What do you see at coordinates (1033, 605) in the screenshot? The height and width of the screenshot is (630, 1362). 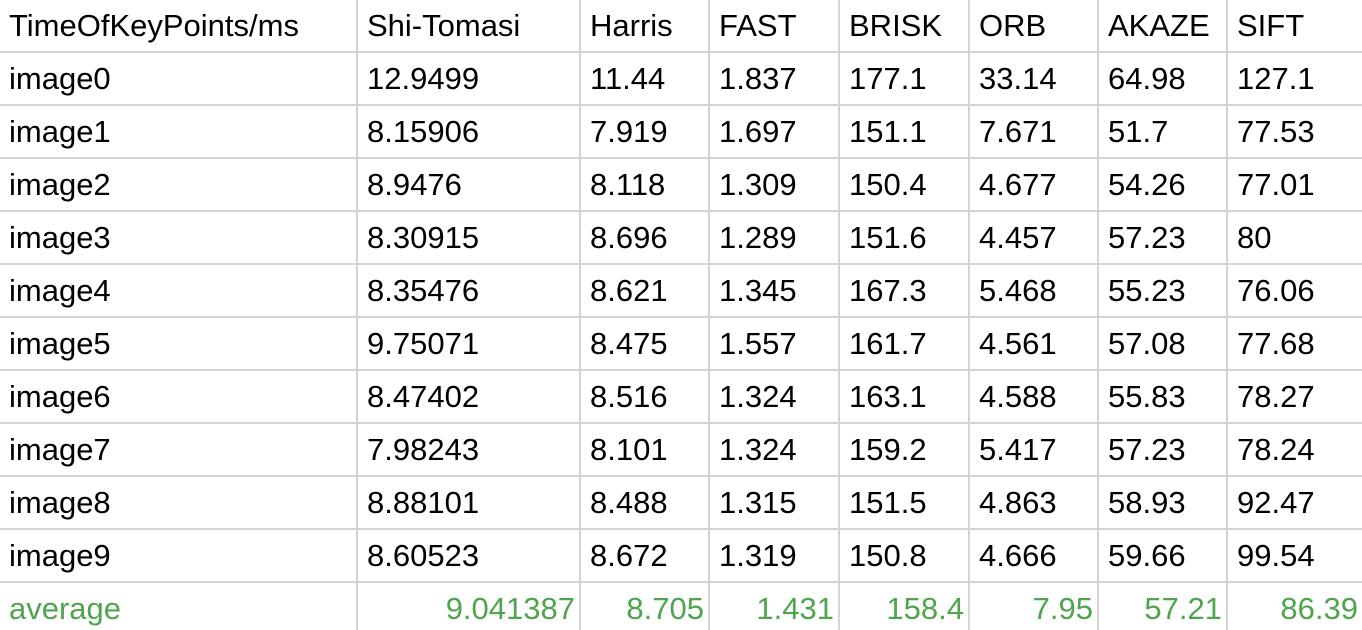 I see `cell-orb: 7.95` at bounding box center [1033, 605].